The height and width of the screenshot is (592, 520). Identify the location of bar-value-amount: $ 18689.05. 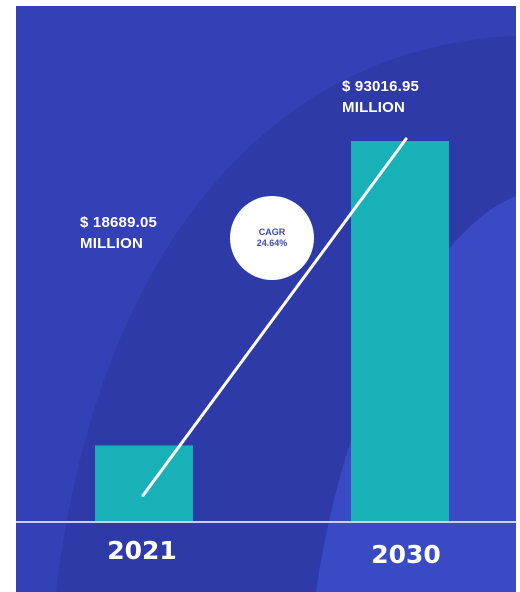
(119, 222).